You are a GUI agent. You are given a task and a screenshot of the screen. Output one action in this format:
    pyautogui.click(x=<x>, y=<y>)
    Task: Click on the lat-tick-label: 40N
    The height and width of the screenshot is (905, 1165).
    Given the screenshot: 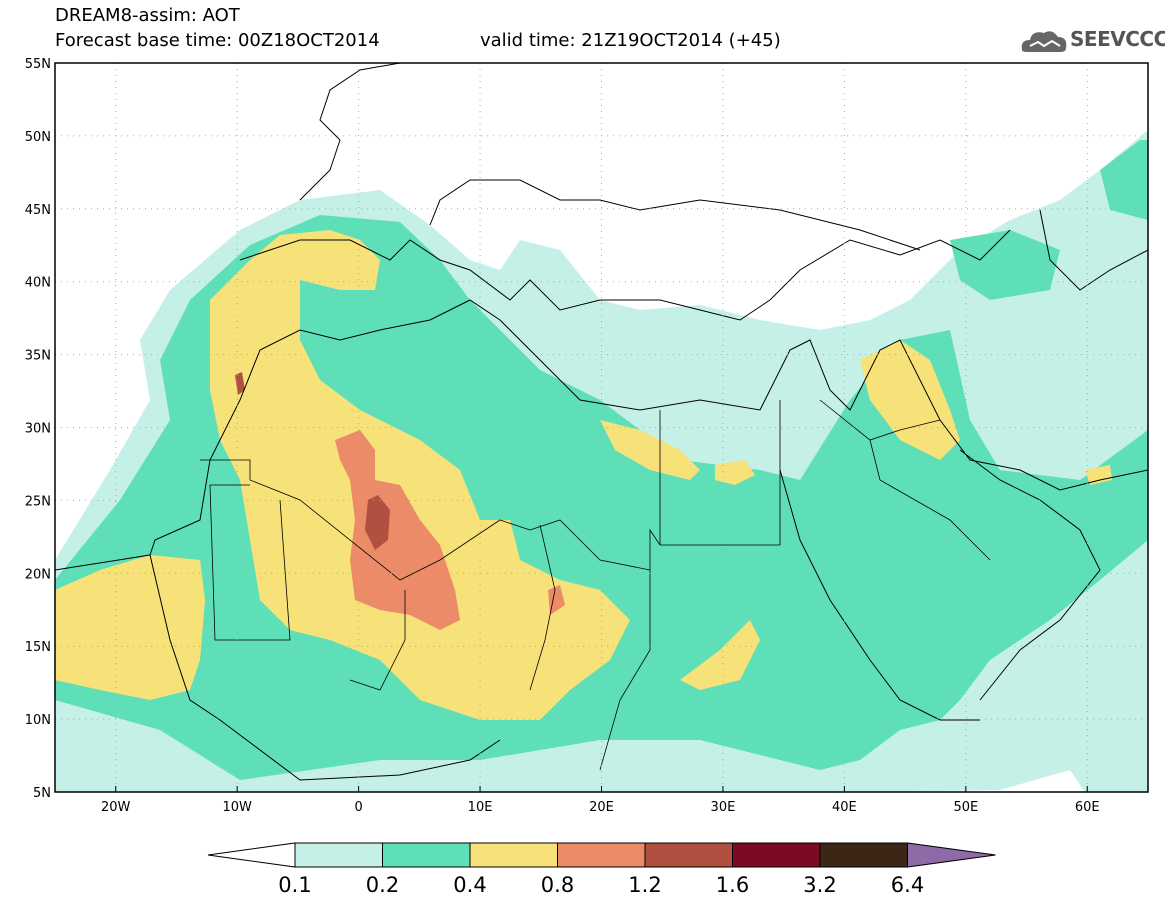 What is the action you would take?
    pyautogui.click(x=38, y=283)
    